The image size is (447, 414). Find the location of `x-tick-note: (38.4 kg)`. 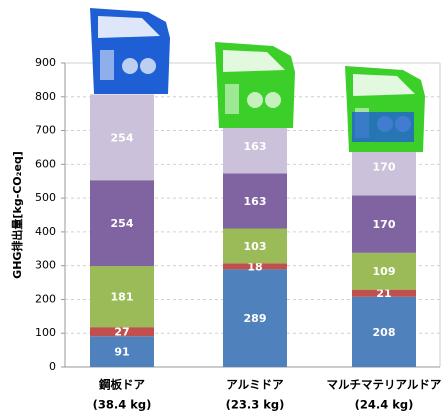

x-tick-note: (38.4 kg) is located at coordinates (122, 405).